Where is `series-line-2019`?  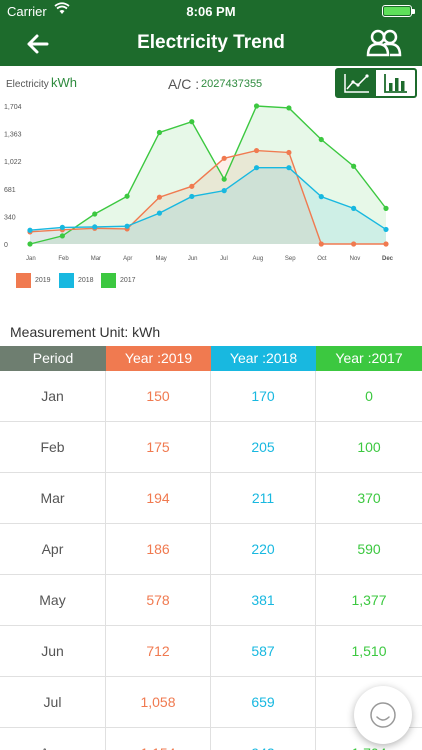
series-line-2019 is located at coordinates (207, 197).